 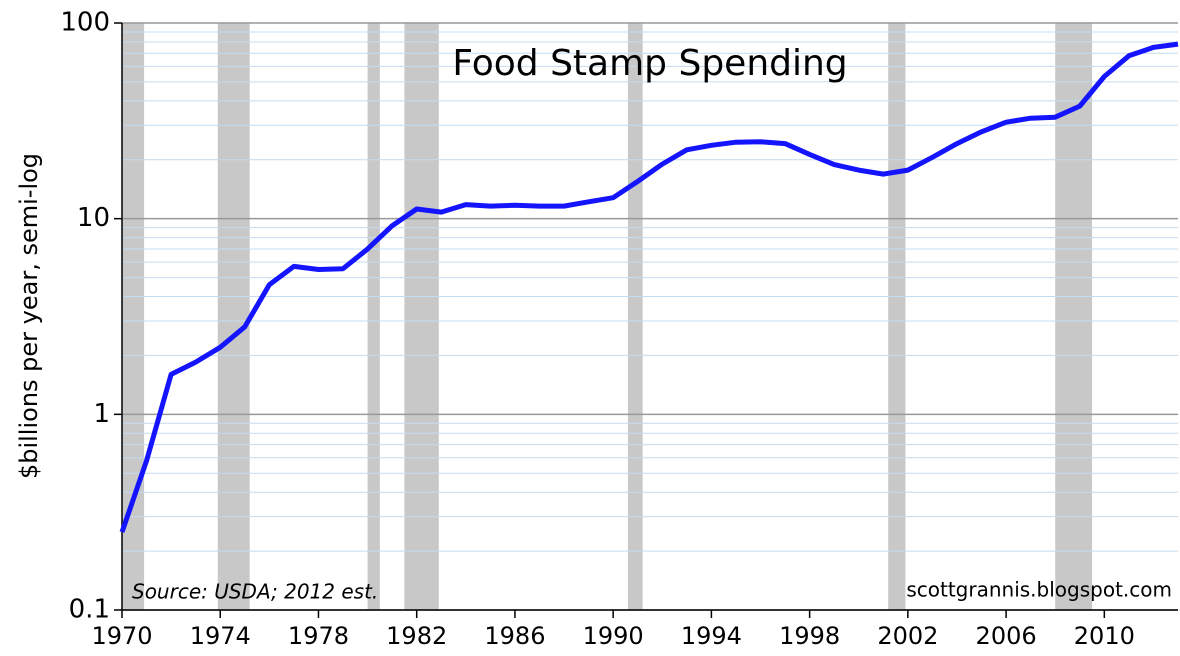 I want to click on x-tick-label: 2010, so click(x=1104, y=636).